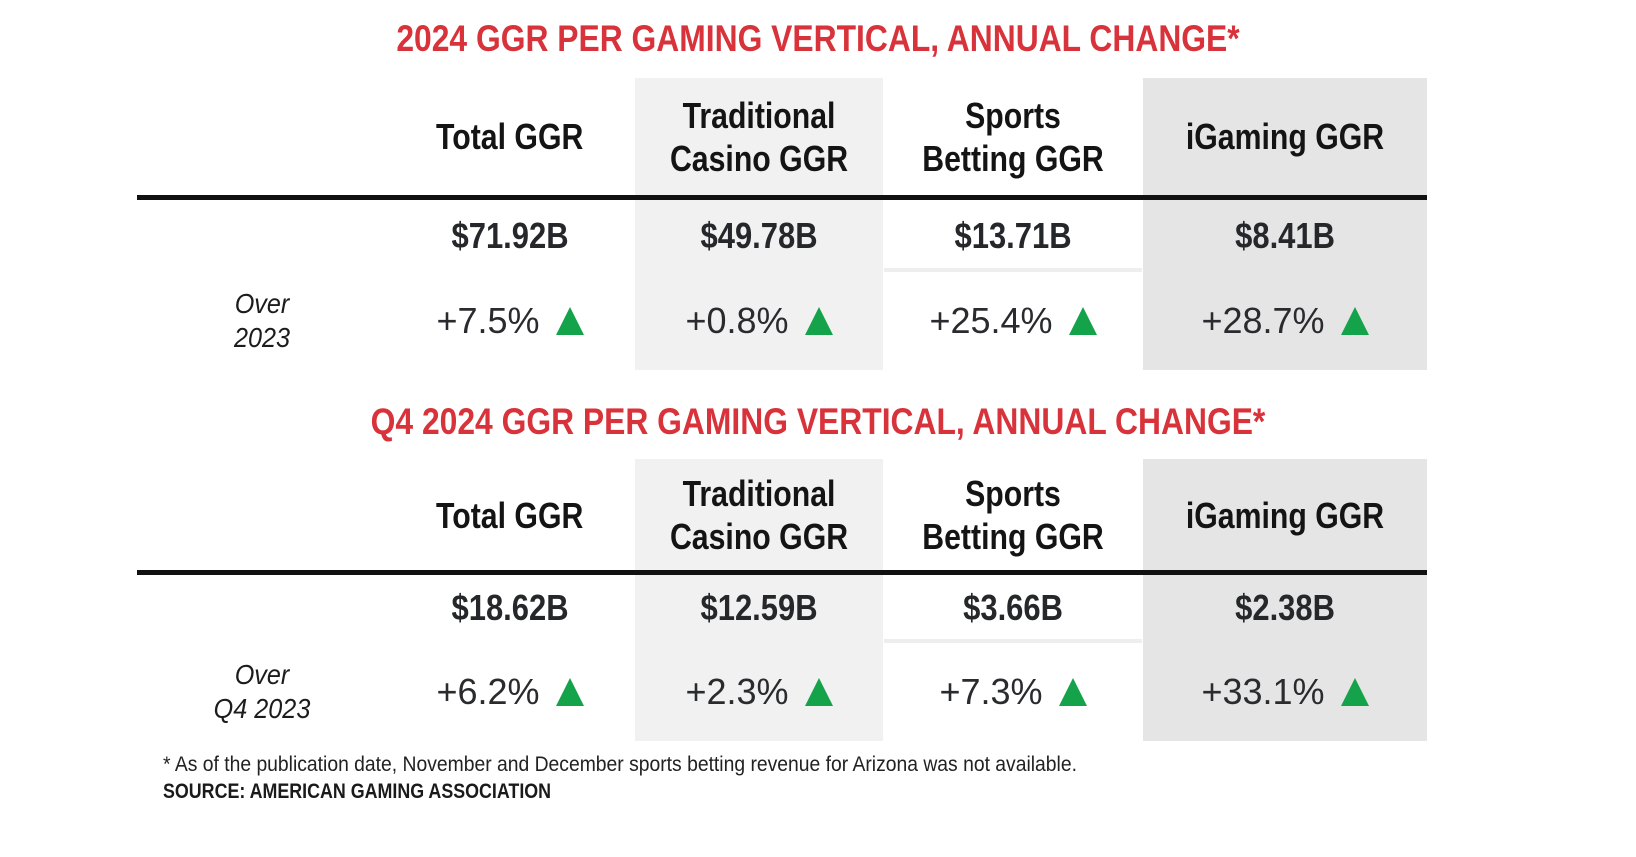 This screenshot has height=857, width=1636. What do you see at coordinates (1285, 692) in the screenshot?
I see `change-igaming-ggr: +33.1%` at bounding box center [1285, 692].